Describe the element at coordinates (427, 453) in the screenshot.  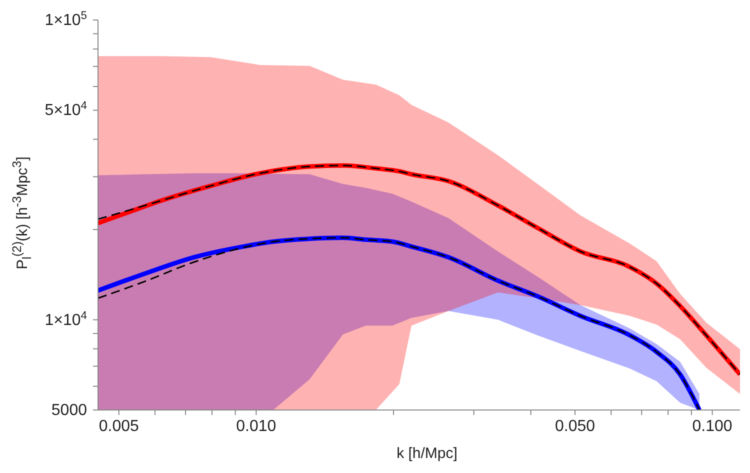
I see `x-axis-title: k [h/Mpc]` at that location.